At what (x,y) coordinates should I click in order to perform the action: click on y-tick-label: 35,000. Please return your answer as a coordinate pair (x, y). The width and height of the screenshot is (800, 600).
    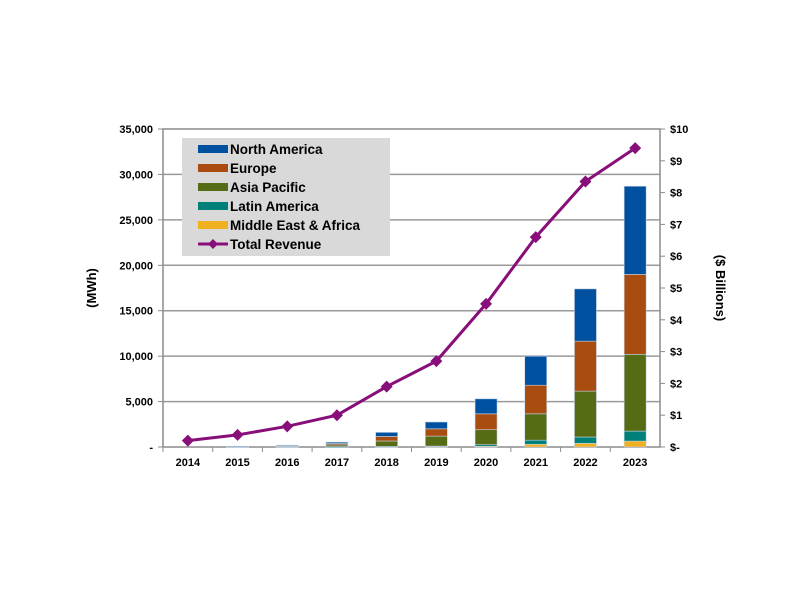
    Looking at the image, I should click on (136, 130).